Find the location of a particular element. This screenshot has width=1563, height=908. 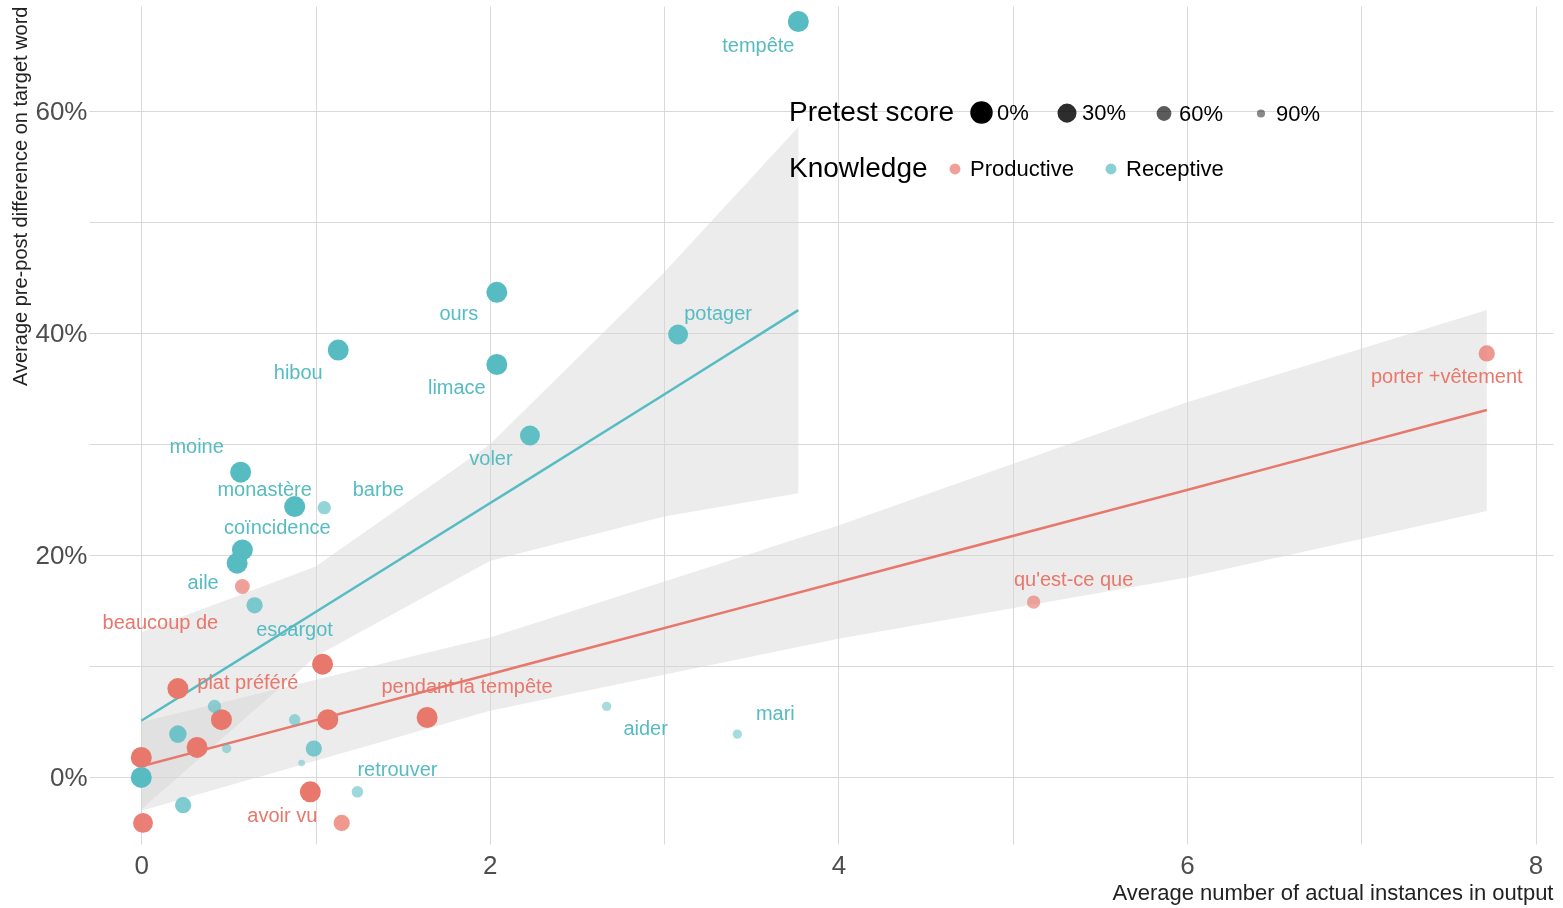

legend-label: 0% is located at coordinates (1013, 112).